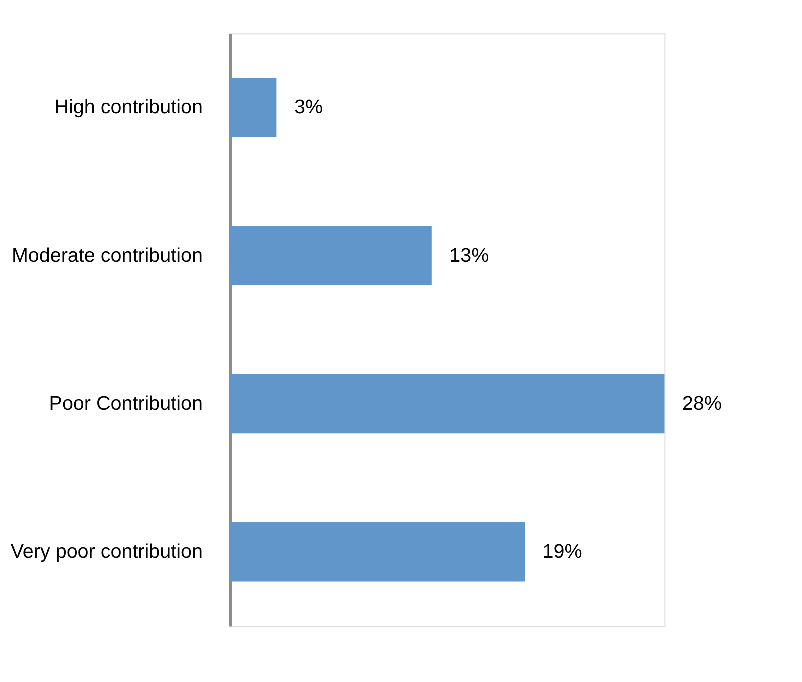  Describe the element at coordinates (126, 403) in the screenshot. I see `y-tick-label: Poor Contribution` at that location.